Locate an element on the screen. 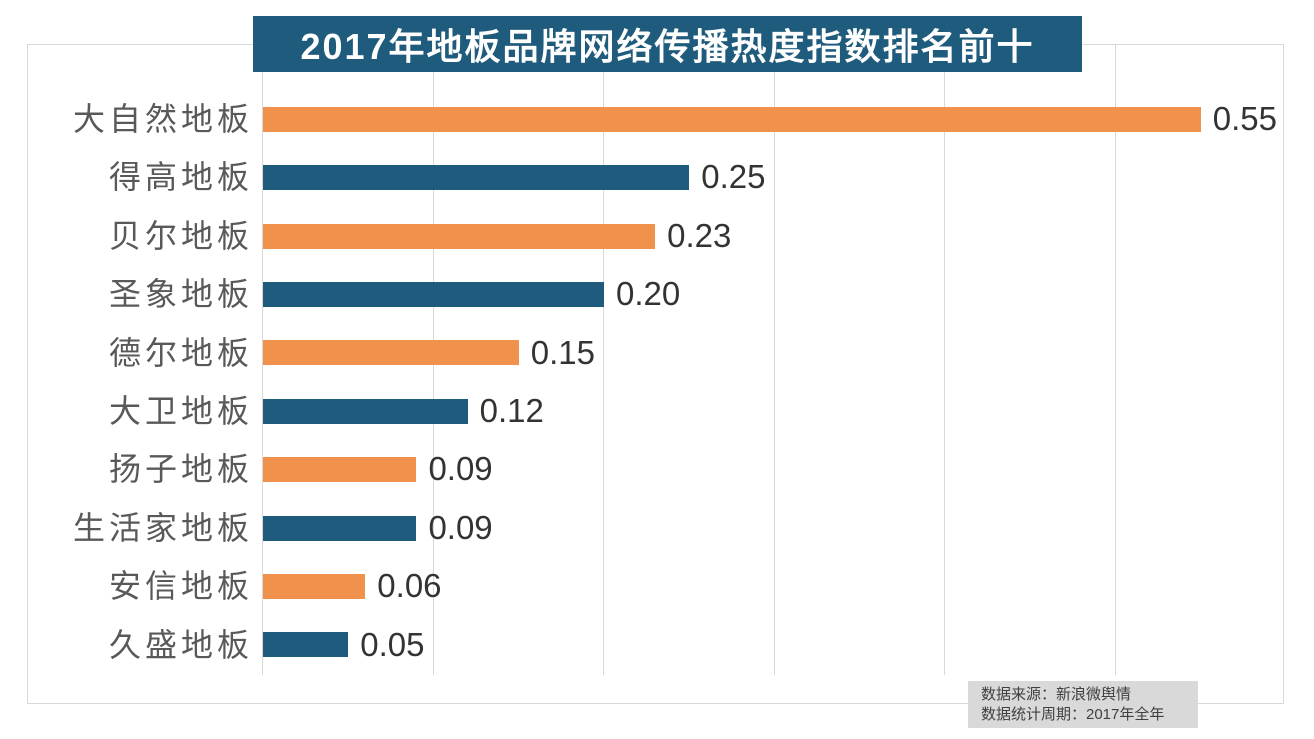 This screenshot has width=1314, height=739. value-label: 0.12 is located at coordinates (511, 410).